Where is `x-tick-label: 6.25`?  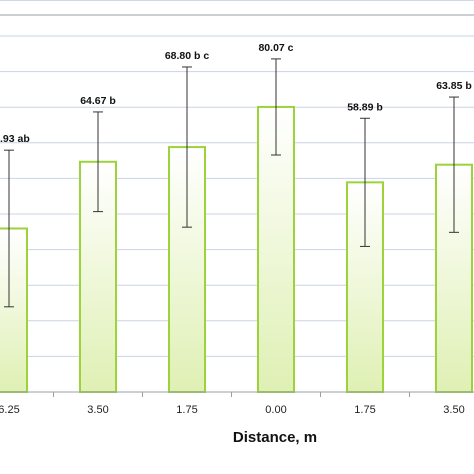 x-tick-label: 6.25 is located at coordinates (10, 410).